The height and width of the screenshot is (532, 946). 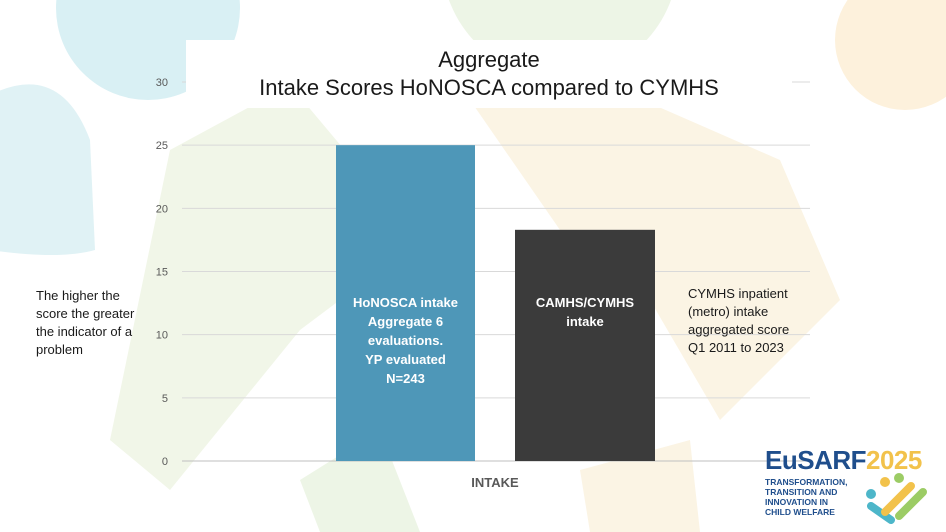 I want to click on logo-tagline-line: TRANSFORMATION,, so click(x=806, y=482).